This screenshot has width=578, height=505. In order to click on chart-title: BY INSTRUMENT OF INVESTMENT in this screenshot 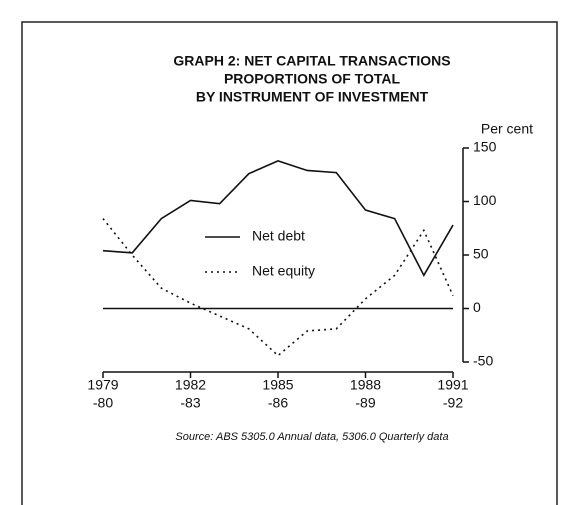, I will do `click(312, 97)`.